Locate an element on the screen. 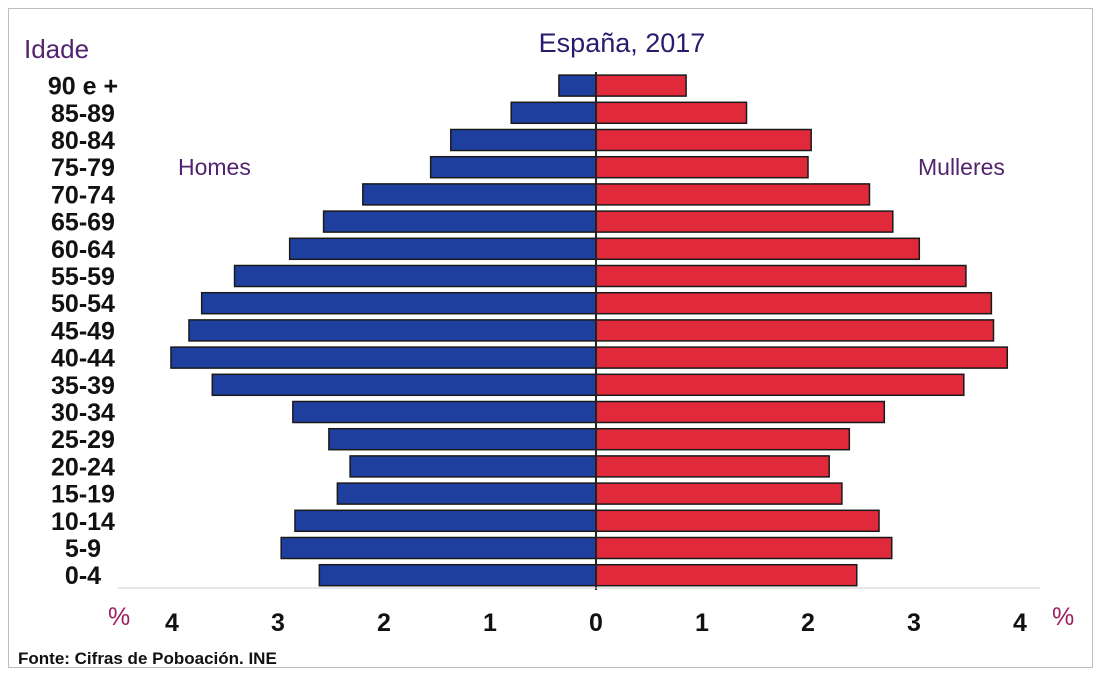 The height and width of the screenshot is (673, 1100). series-label-mulleres: Mulleres is located at coordinates (961, 167).